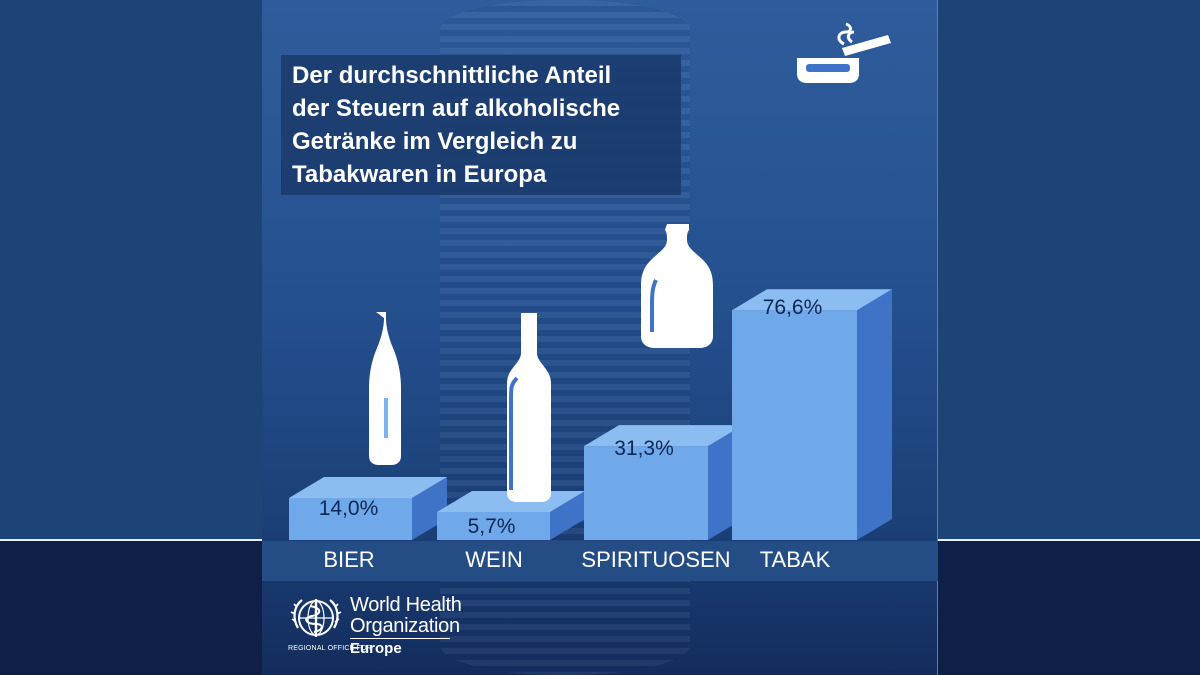 The image size is (1200, 675). What do you see at coordinates (644, 448) in the screenshot?
I see `data-label: 31,3%` at bounding box center [644, 448].